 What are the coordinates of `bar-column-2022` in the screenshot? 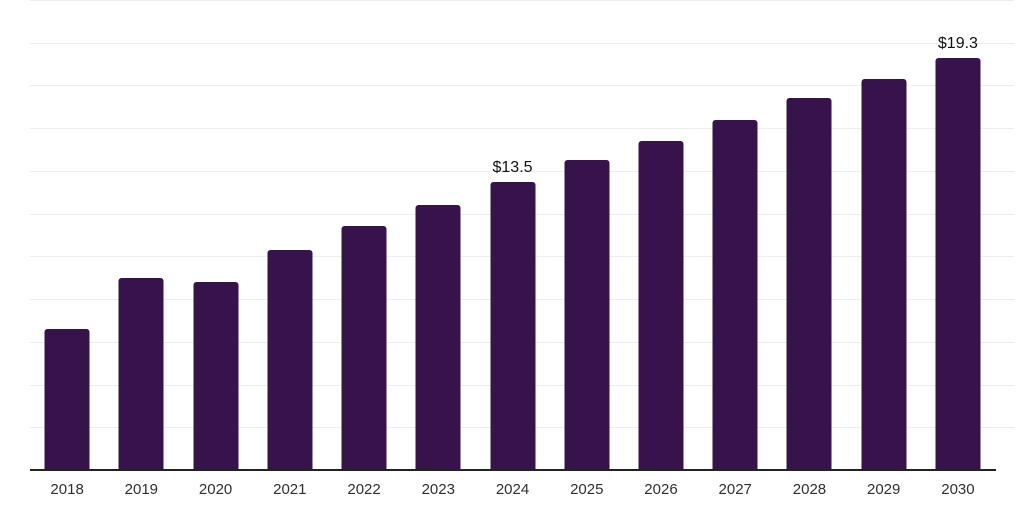 It's located at (364, 235).